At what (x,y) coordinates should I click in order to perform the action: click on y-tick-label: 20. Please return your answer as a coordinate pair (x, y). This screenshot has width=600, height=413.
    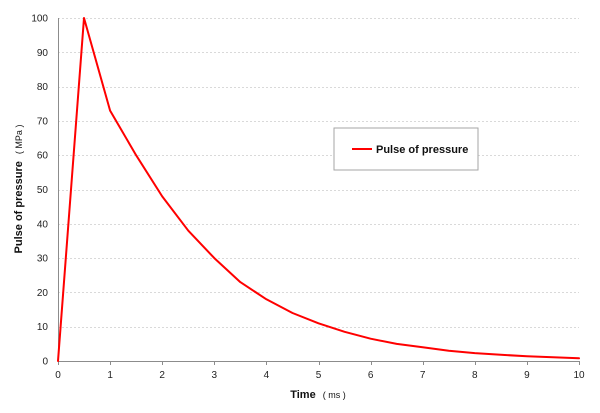
    Looking at the image, I should click on (43, 293).